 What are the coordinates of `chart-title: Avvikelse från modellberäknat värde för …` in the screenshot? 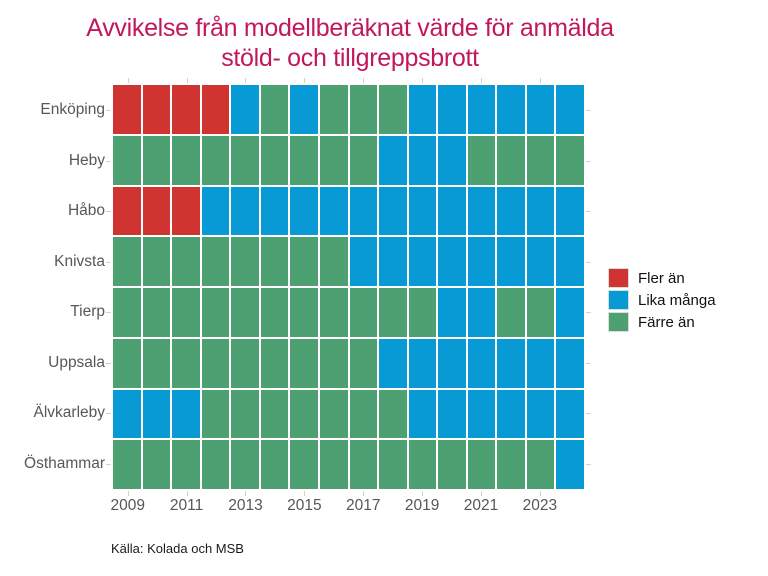 It's located at (350, 43).